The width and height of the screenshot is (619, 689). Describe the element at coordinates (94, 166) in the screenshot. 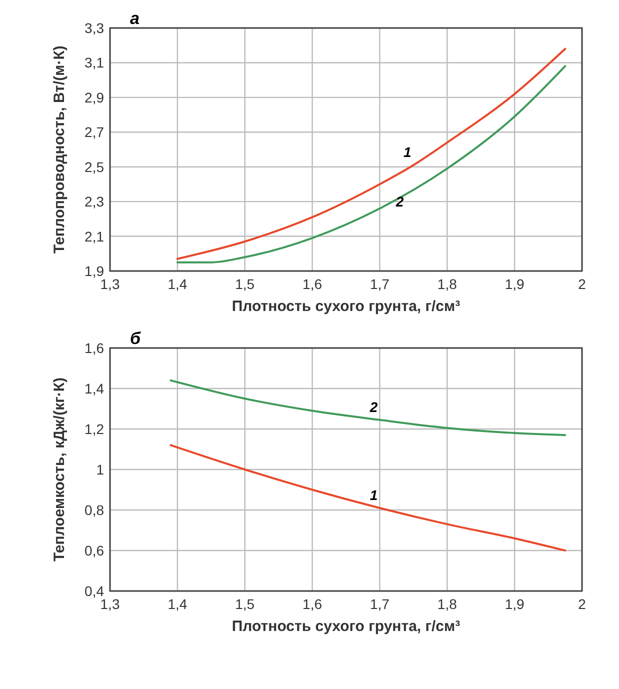

I see `y-tick-label: 2,5` at that location.